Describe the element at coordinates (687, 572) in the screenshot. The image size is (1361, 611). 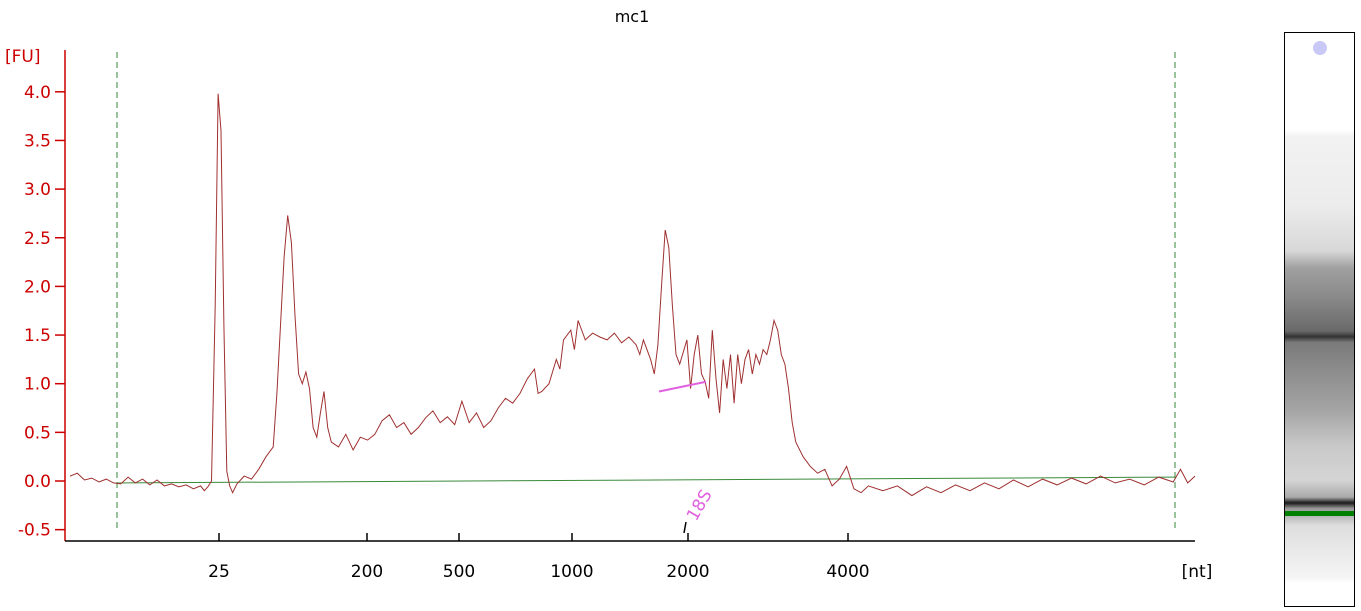
I see `x-tick-label: 2000` at that location.